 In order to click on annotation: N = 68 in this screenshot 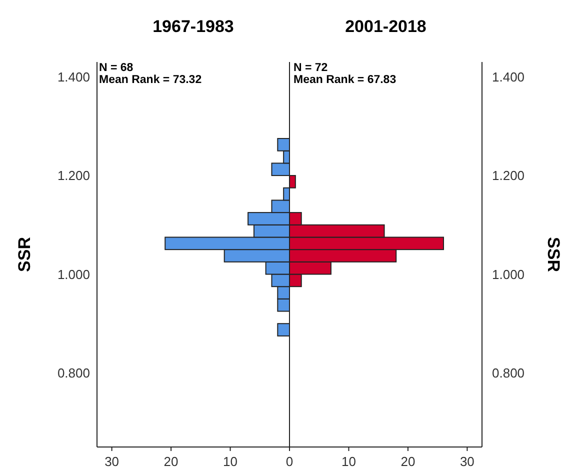, I will do `click(116, 68)`.